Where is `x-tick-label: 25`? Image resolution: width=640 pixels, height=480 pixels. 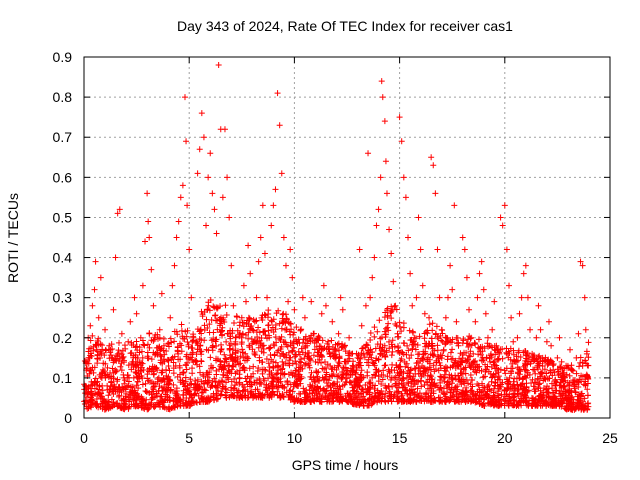 x-tick-label: 25 is located at coordinates (610, 438).